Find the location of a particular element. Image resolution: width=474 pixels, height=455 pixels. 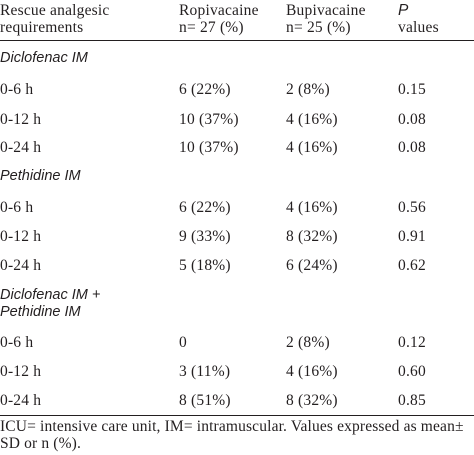

header-line: Rescue analgesic is located at coordinates (55, 10).